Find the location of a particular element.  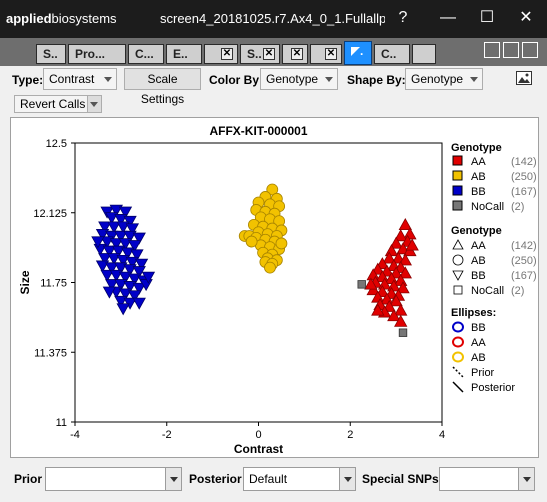

scale-settings-button: Scale Settings is located at coordinates (162, 87).